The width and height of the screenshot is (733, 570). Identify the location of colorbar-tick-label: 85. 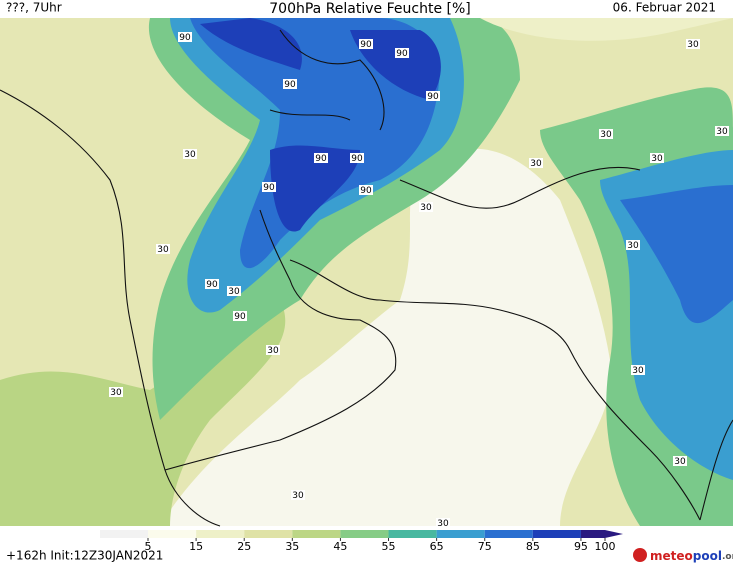
(533, 546).